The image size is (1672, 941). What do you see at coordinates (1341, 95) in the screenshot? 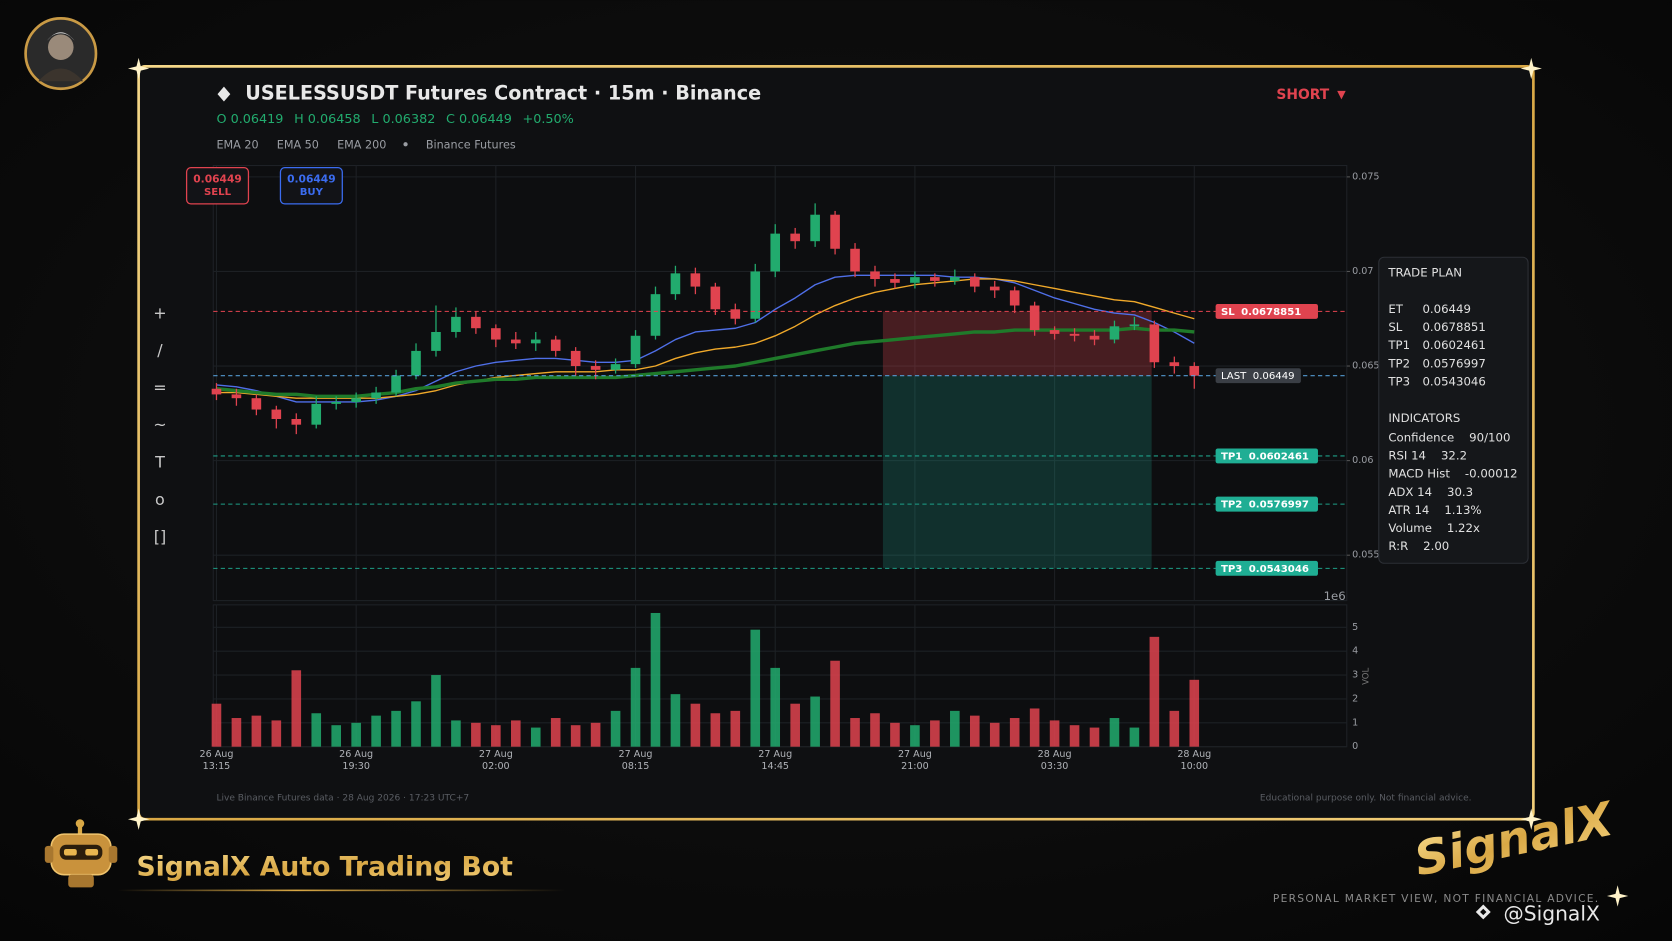
I see `direction-arrow` at bounding box center [1341, 95].